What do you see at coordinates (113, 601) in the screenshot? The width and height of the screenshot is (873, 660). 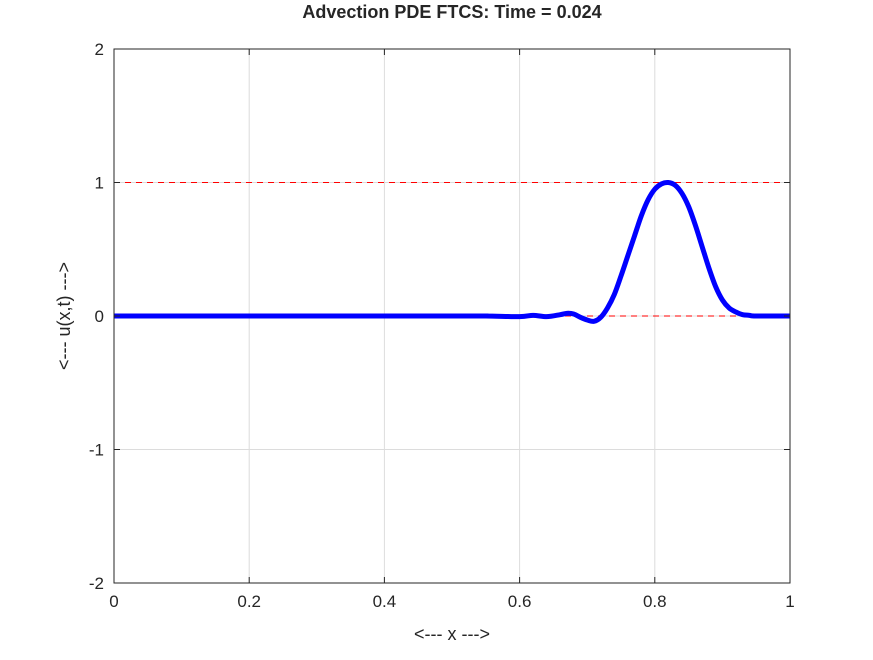 I see `x-tick-label: 0` at bounding box center [113, 601].